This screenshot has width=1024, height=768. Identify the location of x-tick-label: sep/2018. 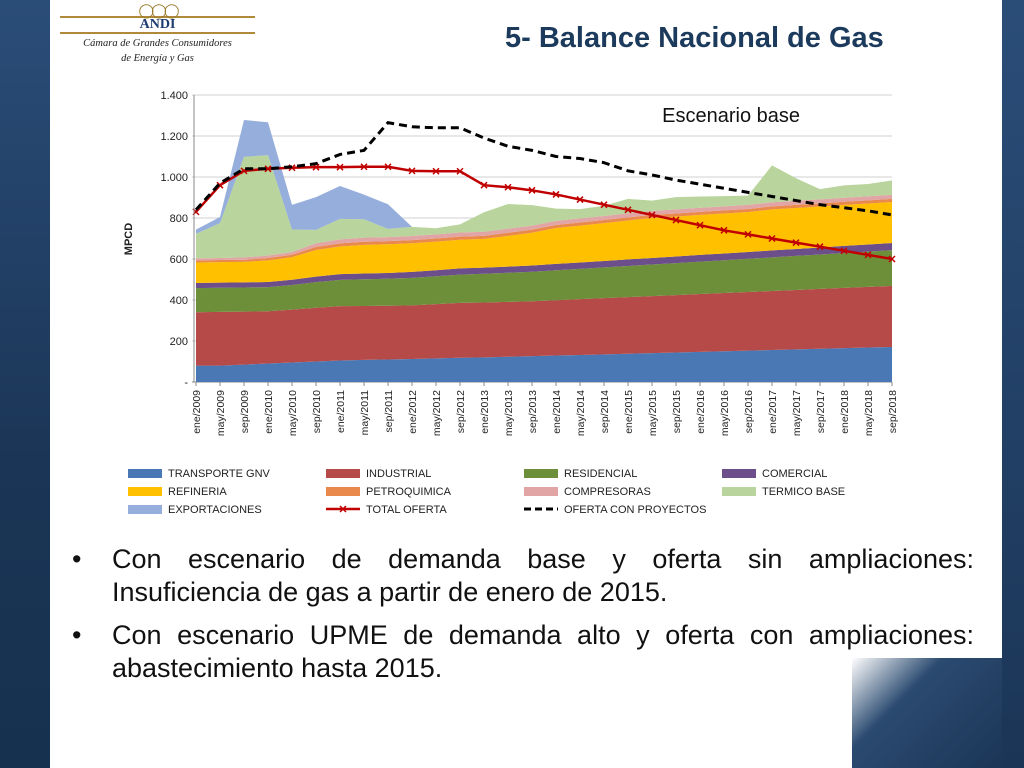
(893, 411).